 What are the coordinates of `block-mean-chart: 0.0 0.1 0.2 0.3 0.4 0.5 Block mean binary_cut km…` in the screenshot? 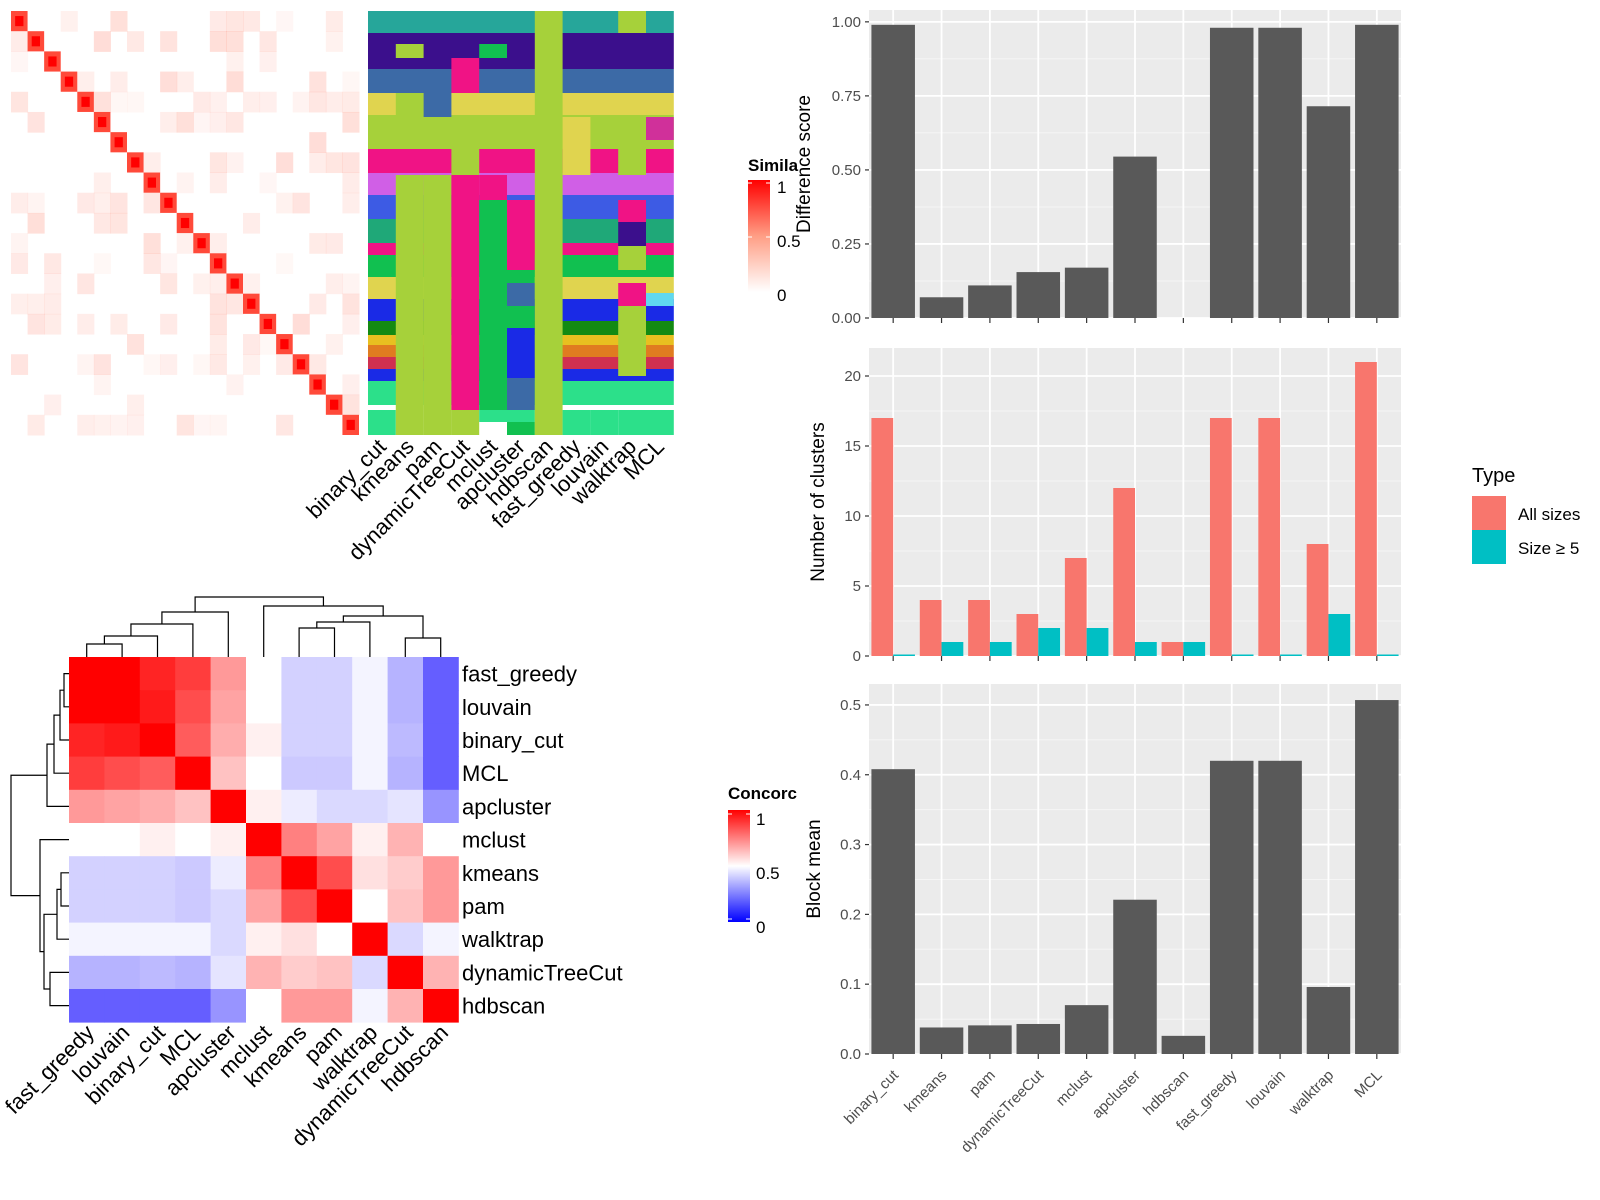 It's located at (1102, 920).